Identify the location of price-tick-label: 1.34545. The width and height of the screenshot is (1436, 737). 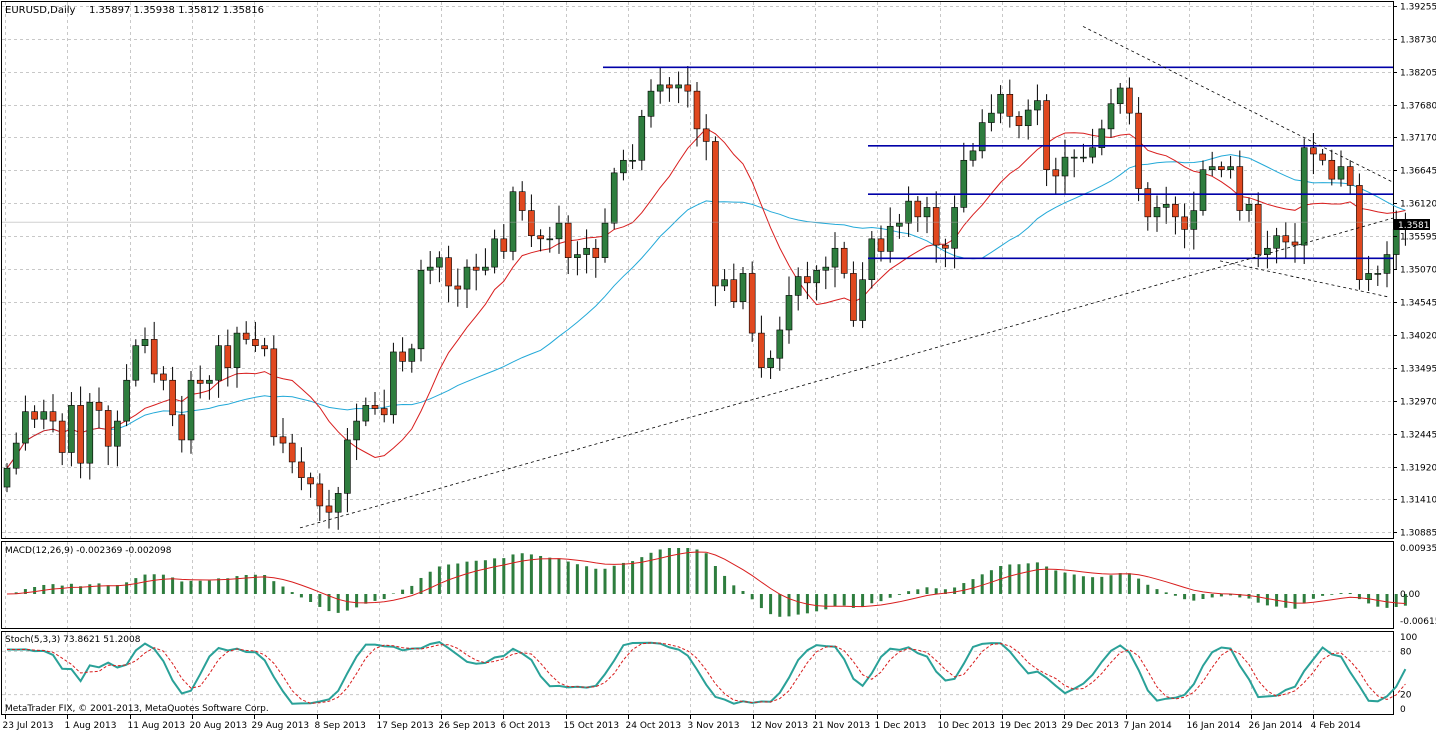
(1418, 304).